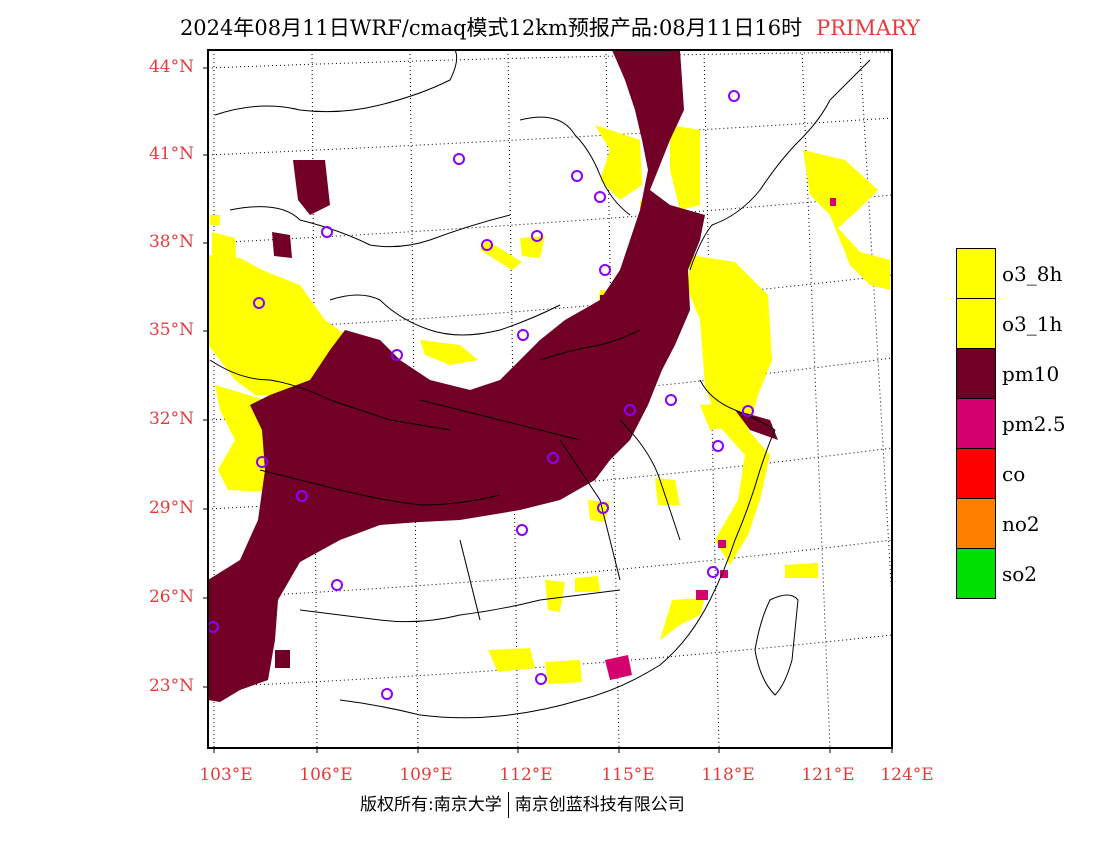  I want to click on lat-label-35n: 35°N, so click(171, 330).